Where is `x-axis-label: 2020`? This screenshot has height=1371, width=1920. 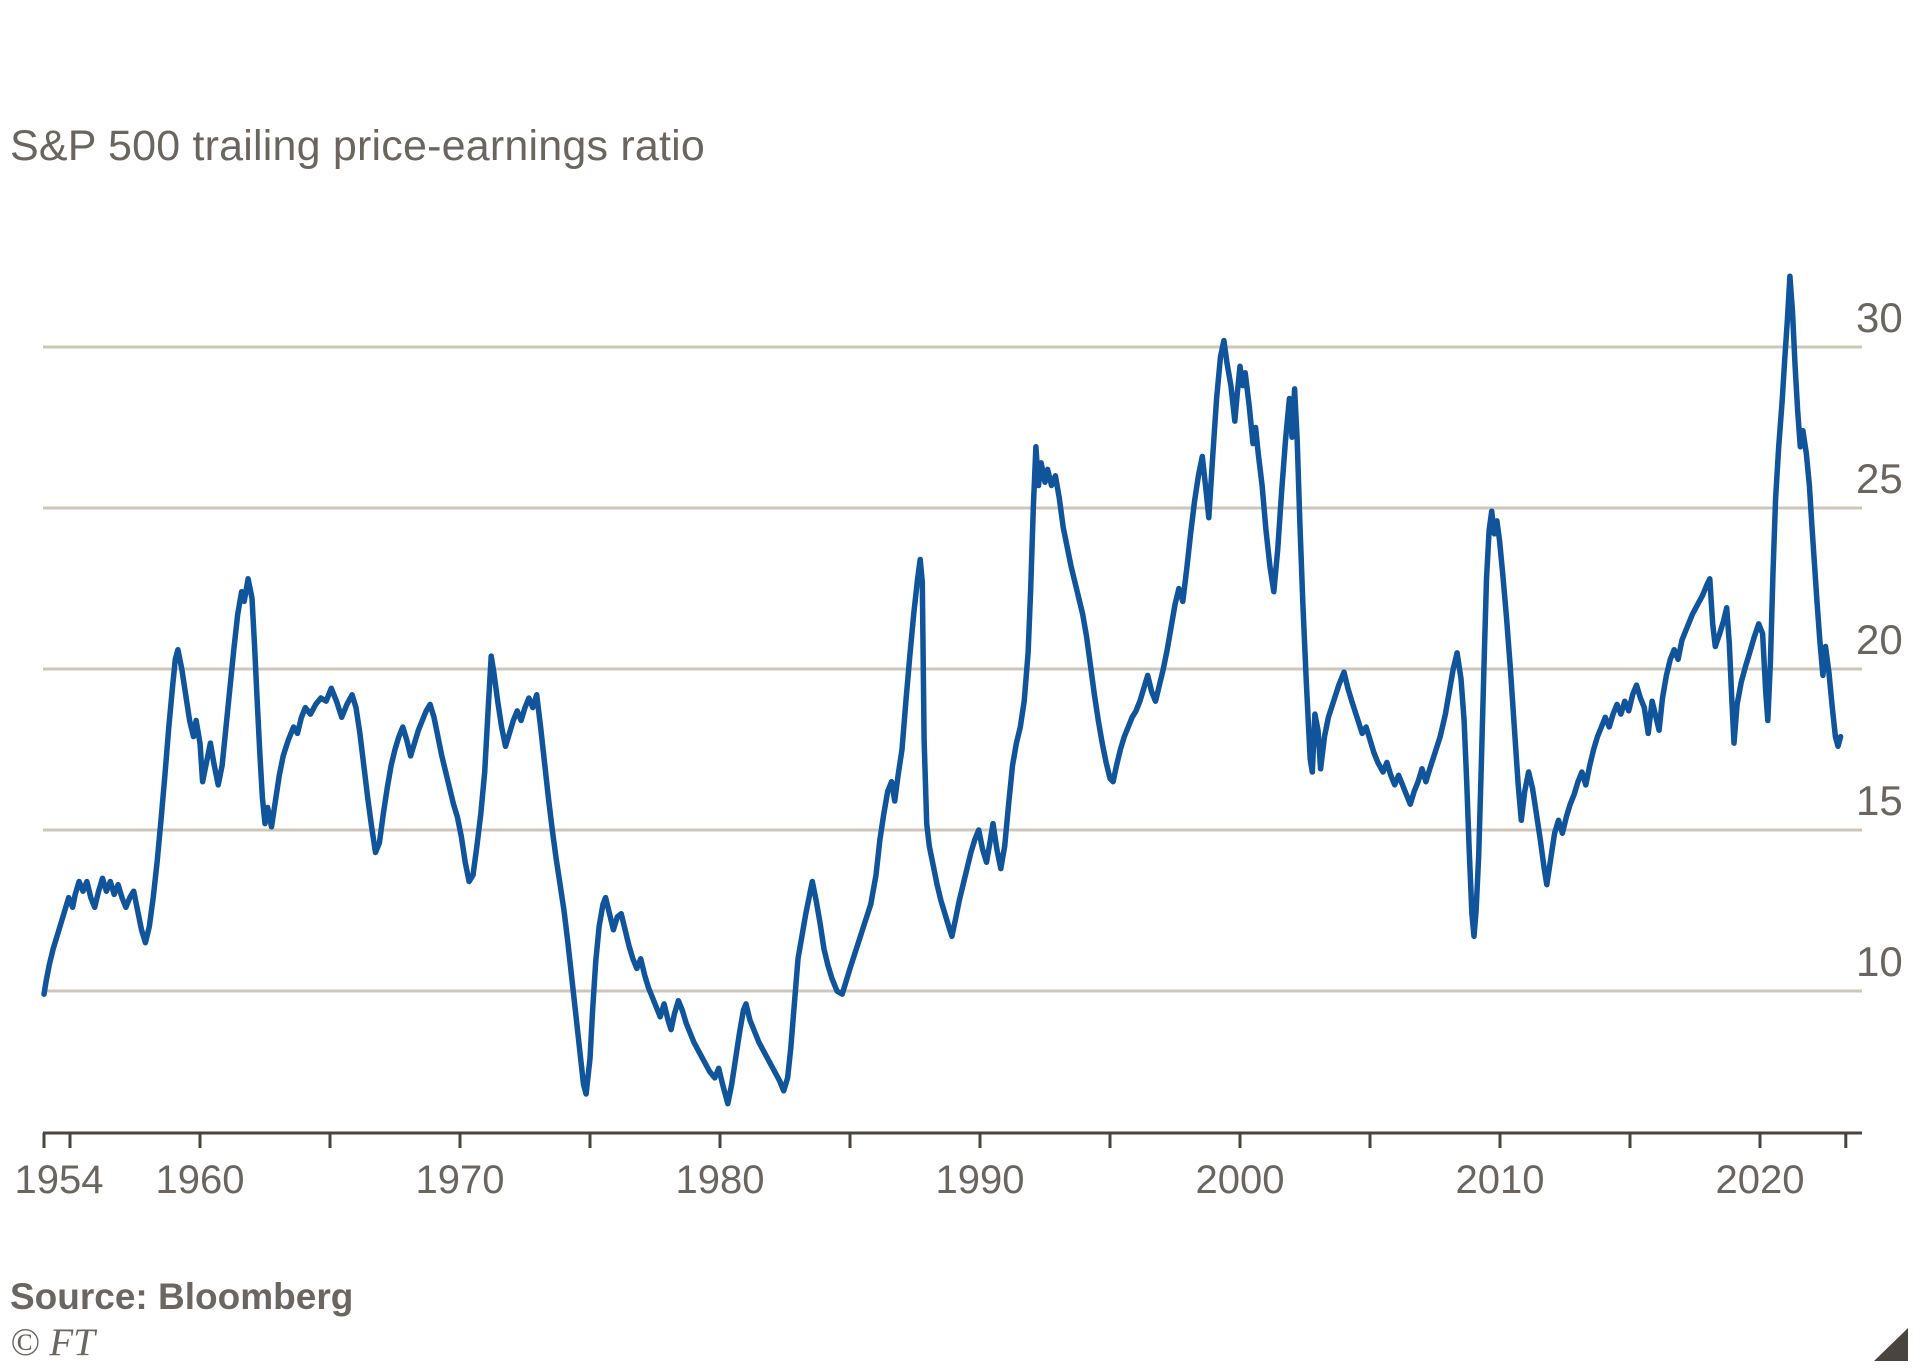 x-axis-label: 2020 is located at coordinates (1760, 1180).